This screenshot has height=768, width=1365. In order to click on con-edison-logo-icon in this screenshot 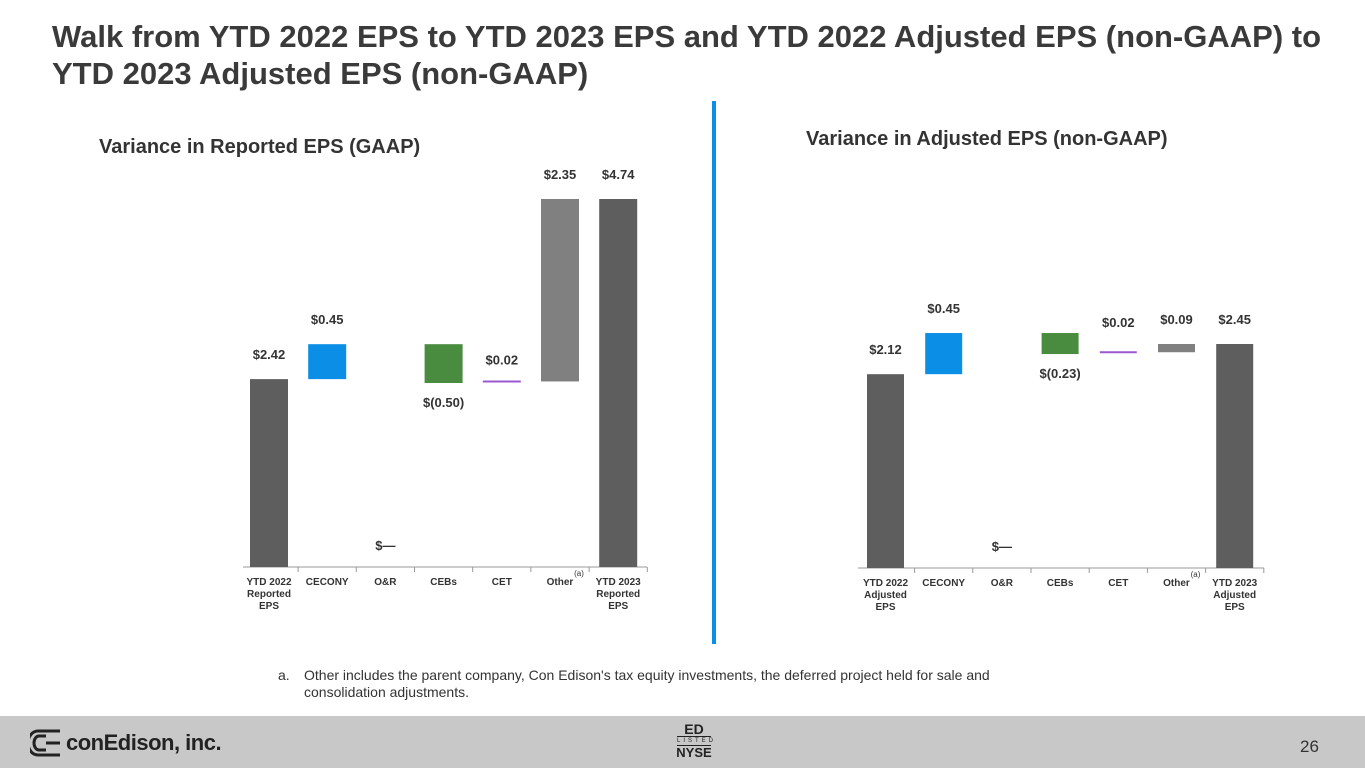, I will do `click(45, 743)`.